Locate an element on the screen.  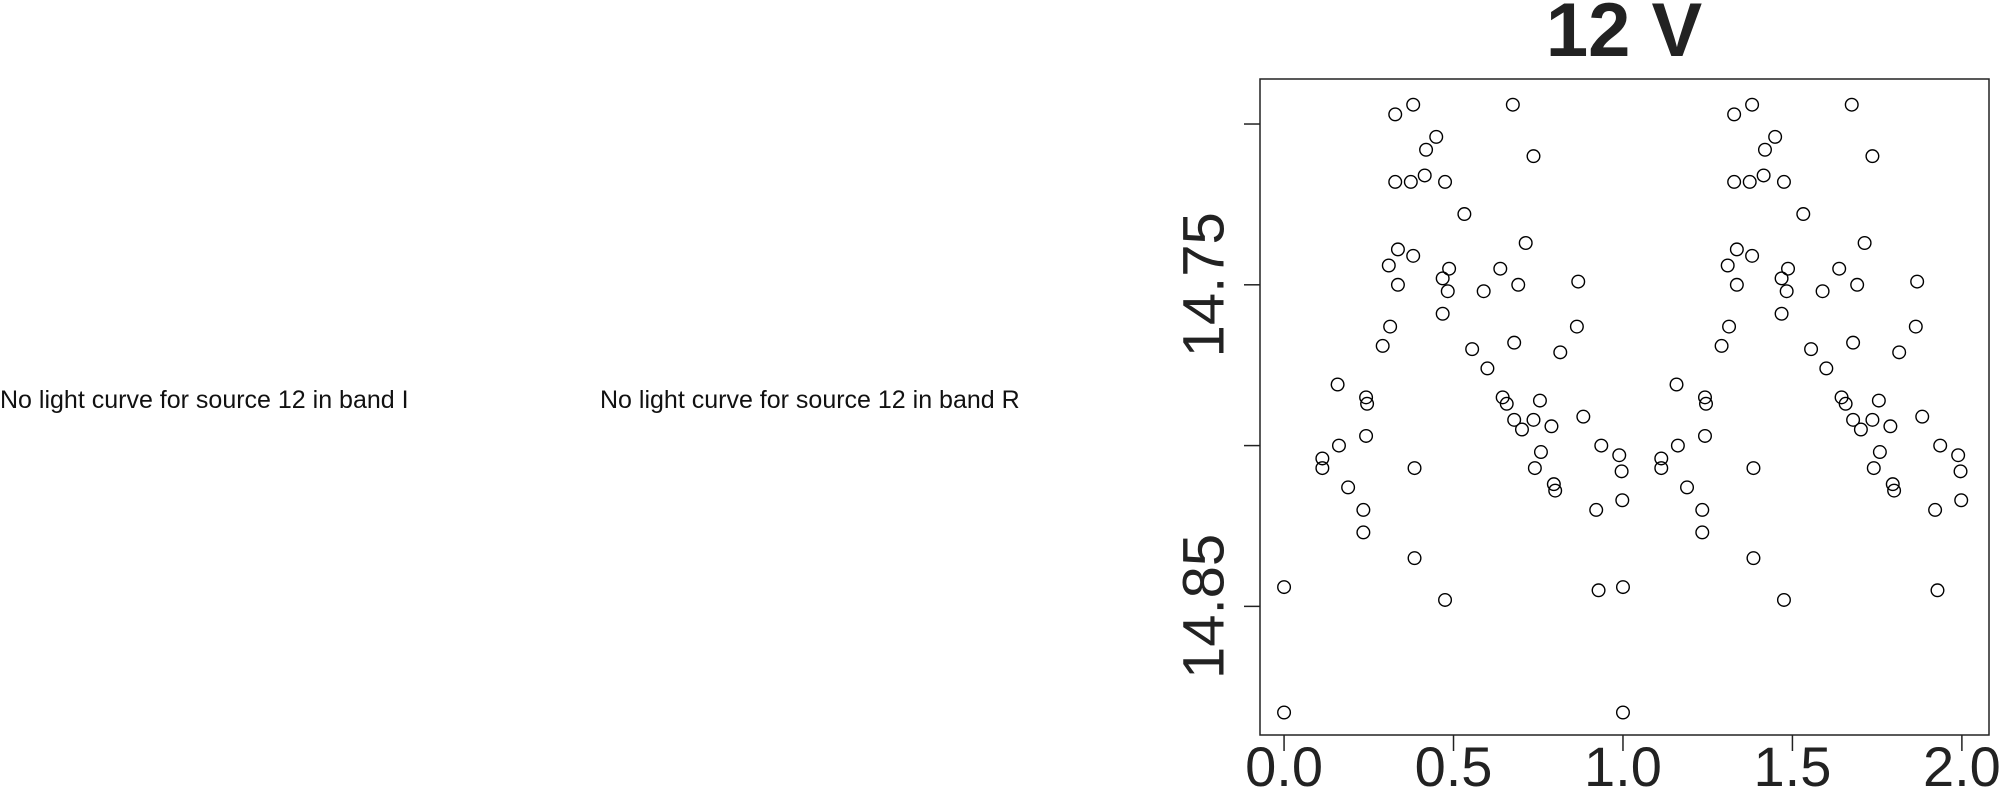
x-tick-label: 0.5 is located at coordinates (1454, 766).